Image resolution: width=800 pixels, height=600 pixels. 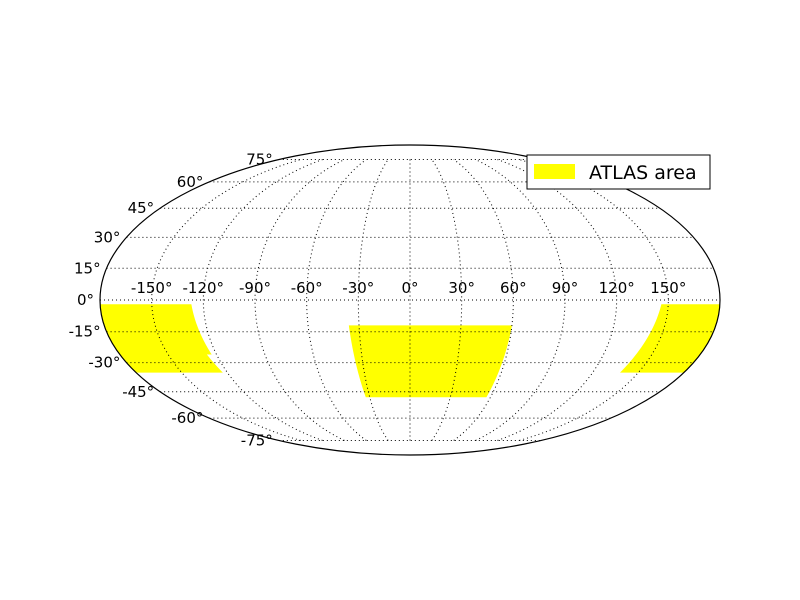 I want to click on atlas-regions, so click(x=410, y=351).